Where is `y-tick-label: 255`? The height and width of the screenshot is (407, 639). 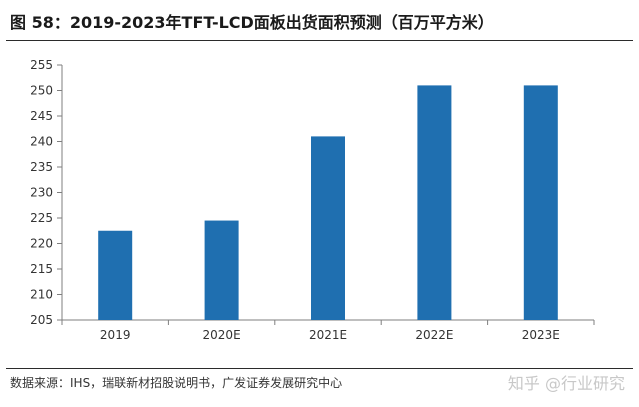 y-tick-label: 255 is located at coordinates (41, 65).